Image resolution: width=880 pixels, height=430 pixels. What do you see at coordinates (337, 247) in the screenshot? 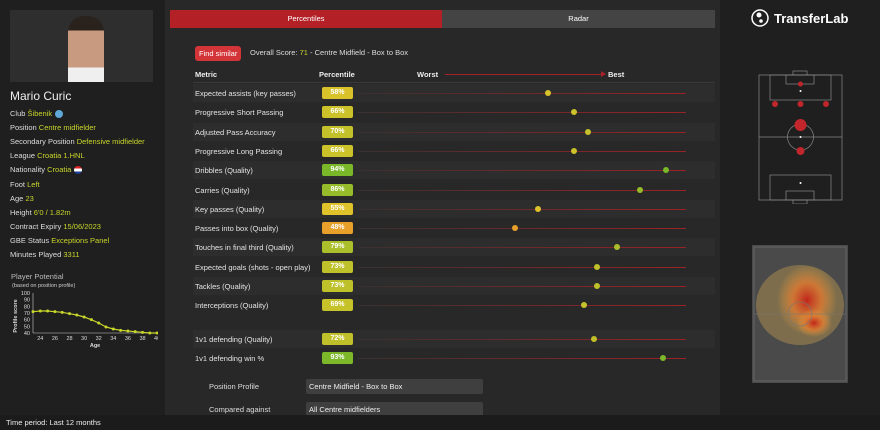
I see `percentile-badge: 79%` at bounding box center [337, 247].